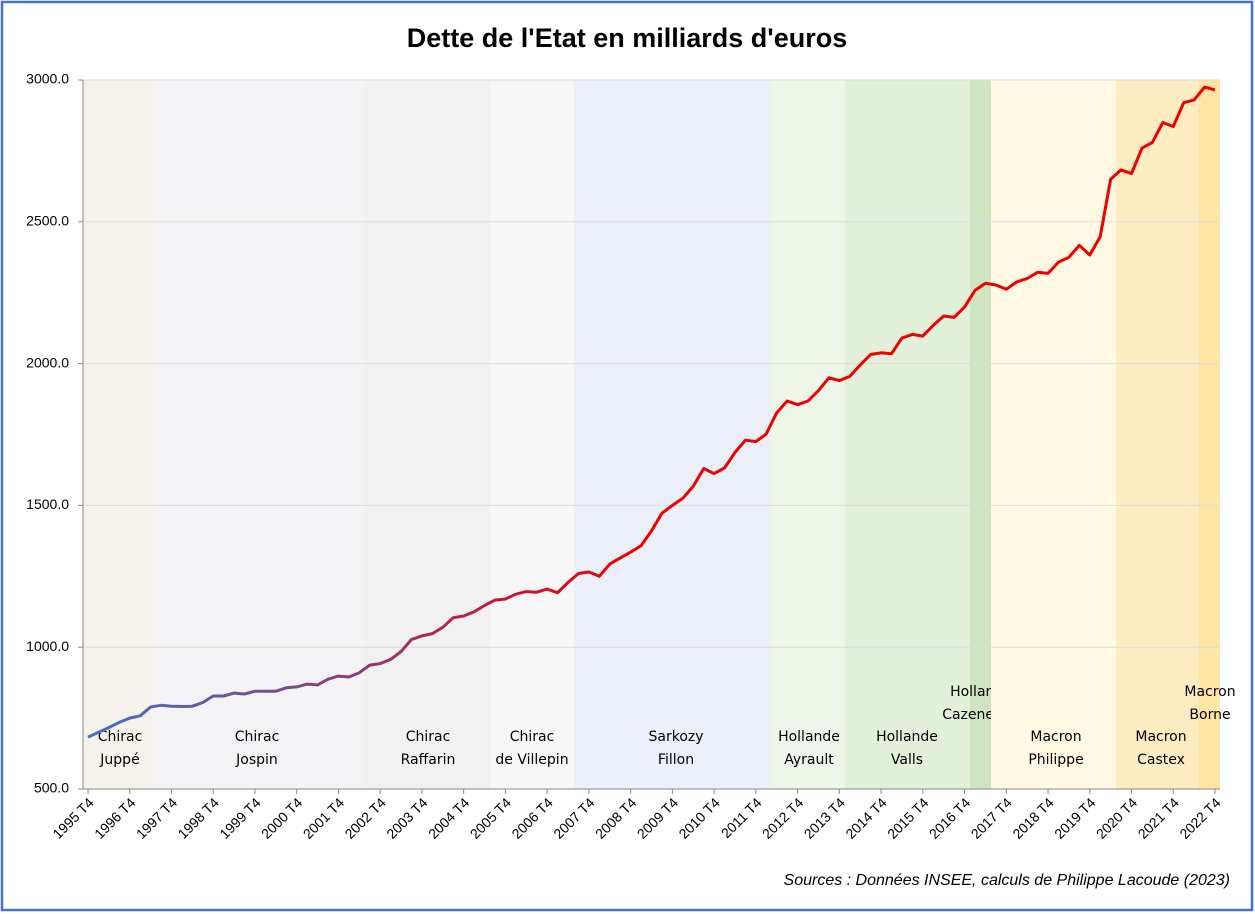 Image resolution: width=1255 pixels, height=914 pixels. I want to click on period-label: Raffarin, so click(428, 760).